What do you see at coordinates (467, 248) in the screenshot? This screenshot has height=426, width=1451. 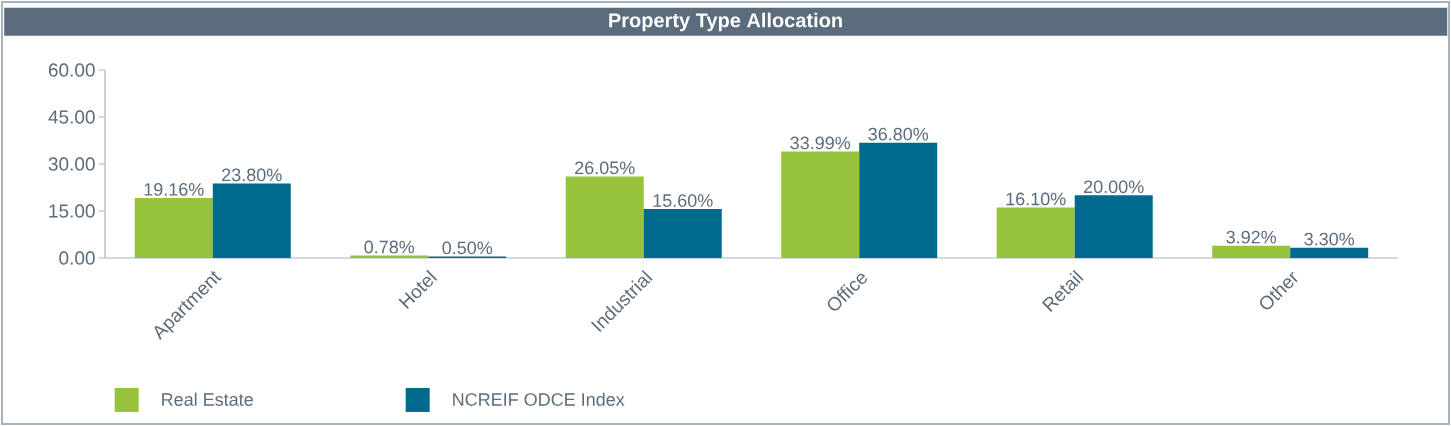 I see `data-label: 0.50%` at bounding box center [467, 248].